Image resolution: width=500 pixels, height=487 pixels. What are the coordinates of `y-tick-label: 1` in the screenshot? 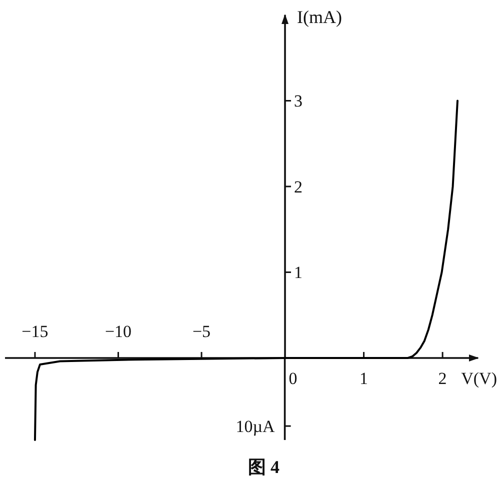 It's located at (298, 272).